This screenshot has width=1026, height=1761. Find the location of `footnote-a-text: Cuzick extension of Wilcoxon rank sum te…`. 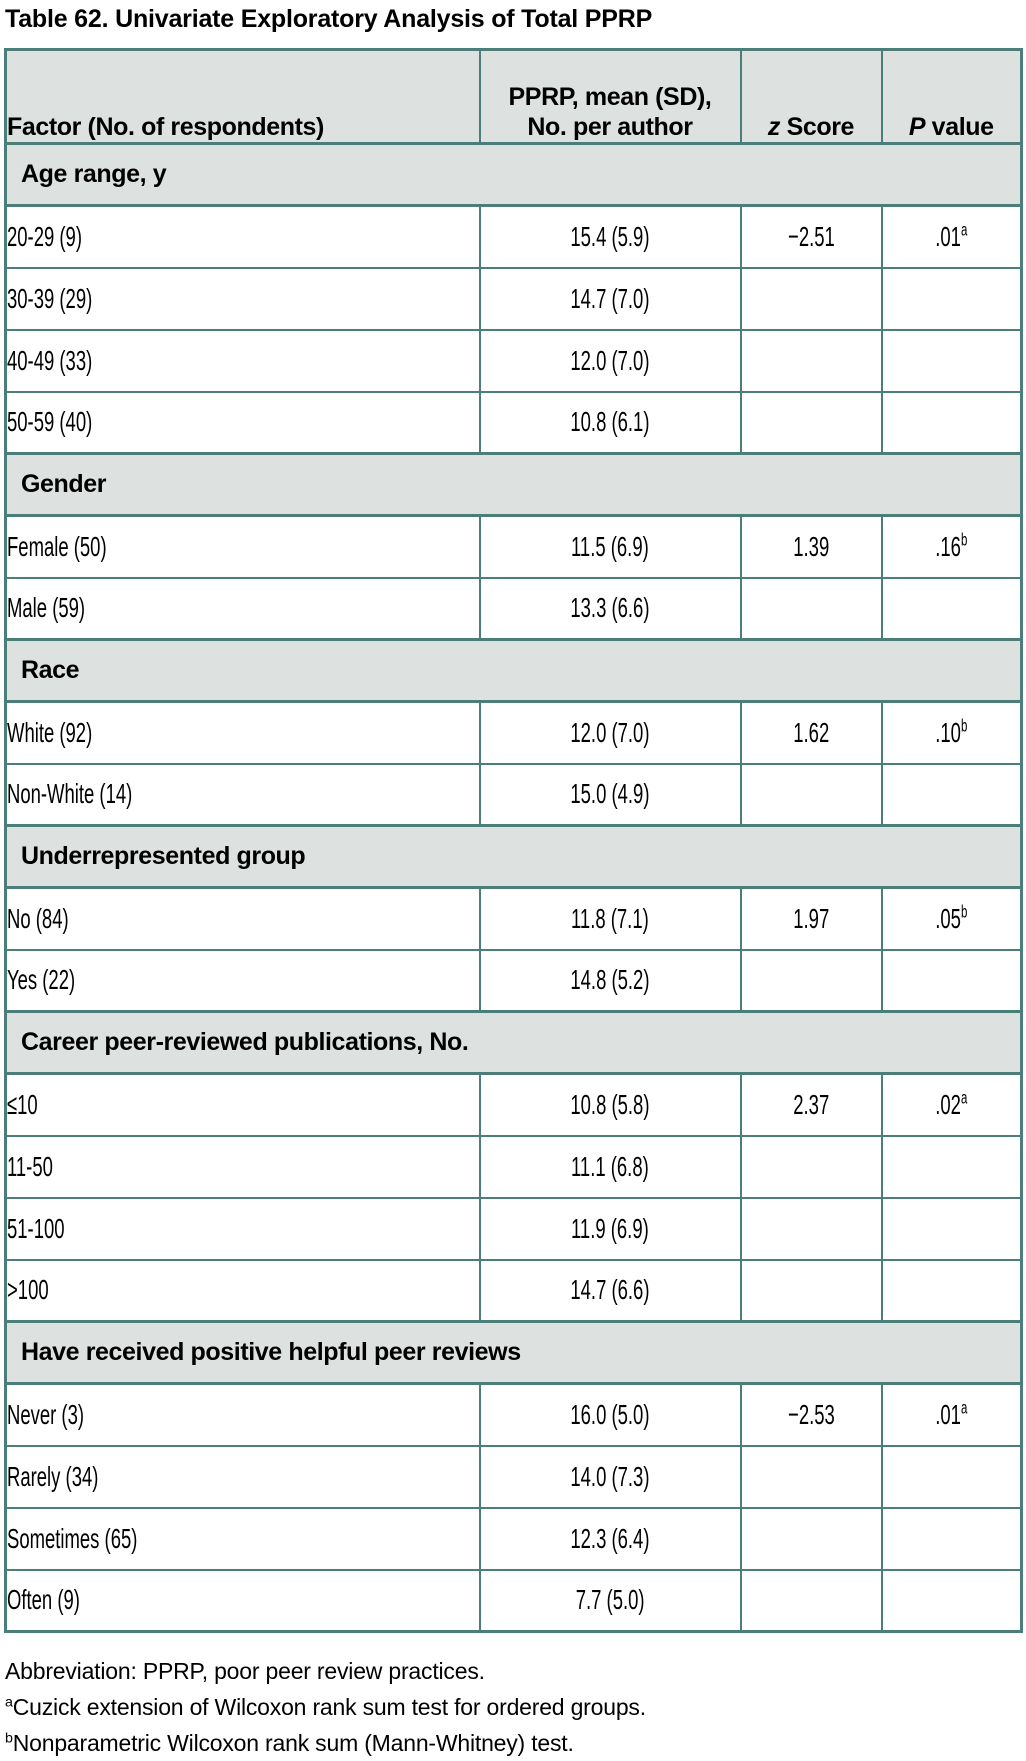

footnote-a-text: Cuzick extension of Wilcoxon rank sum te… is located at coordinates (329, 1707).